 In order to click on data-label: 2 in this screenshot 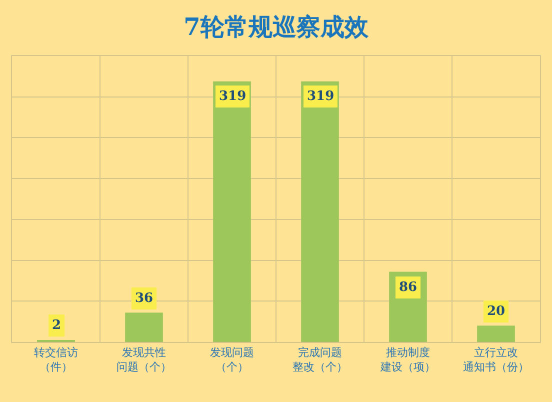, I will do `click(57, 325)`.